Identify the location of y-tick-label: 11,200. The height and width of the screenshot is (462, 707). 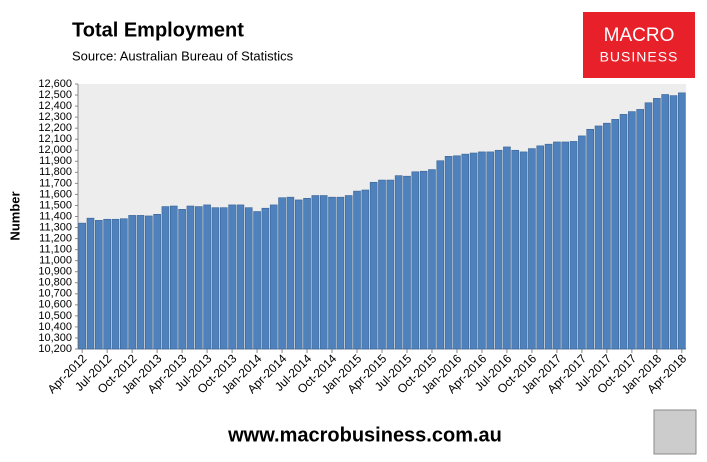
(55, 238).